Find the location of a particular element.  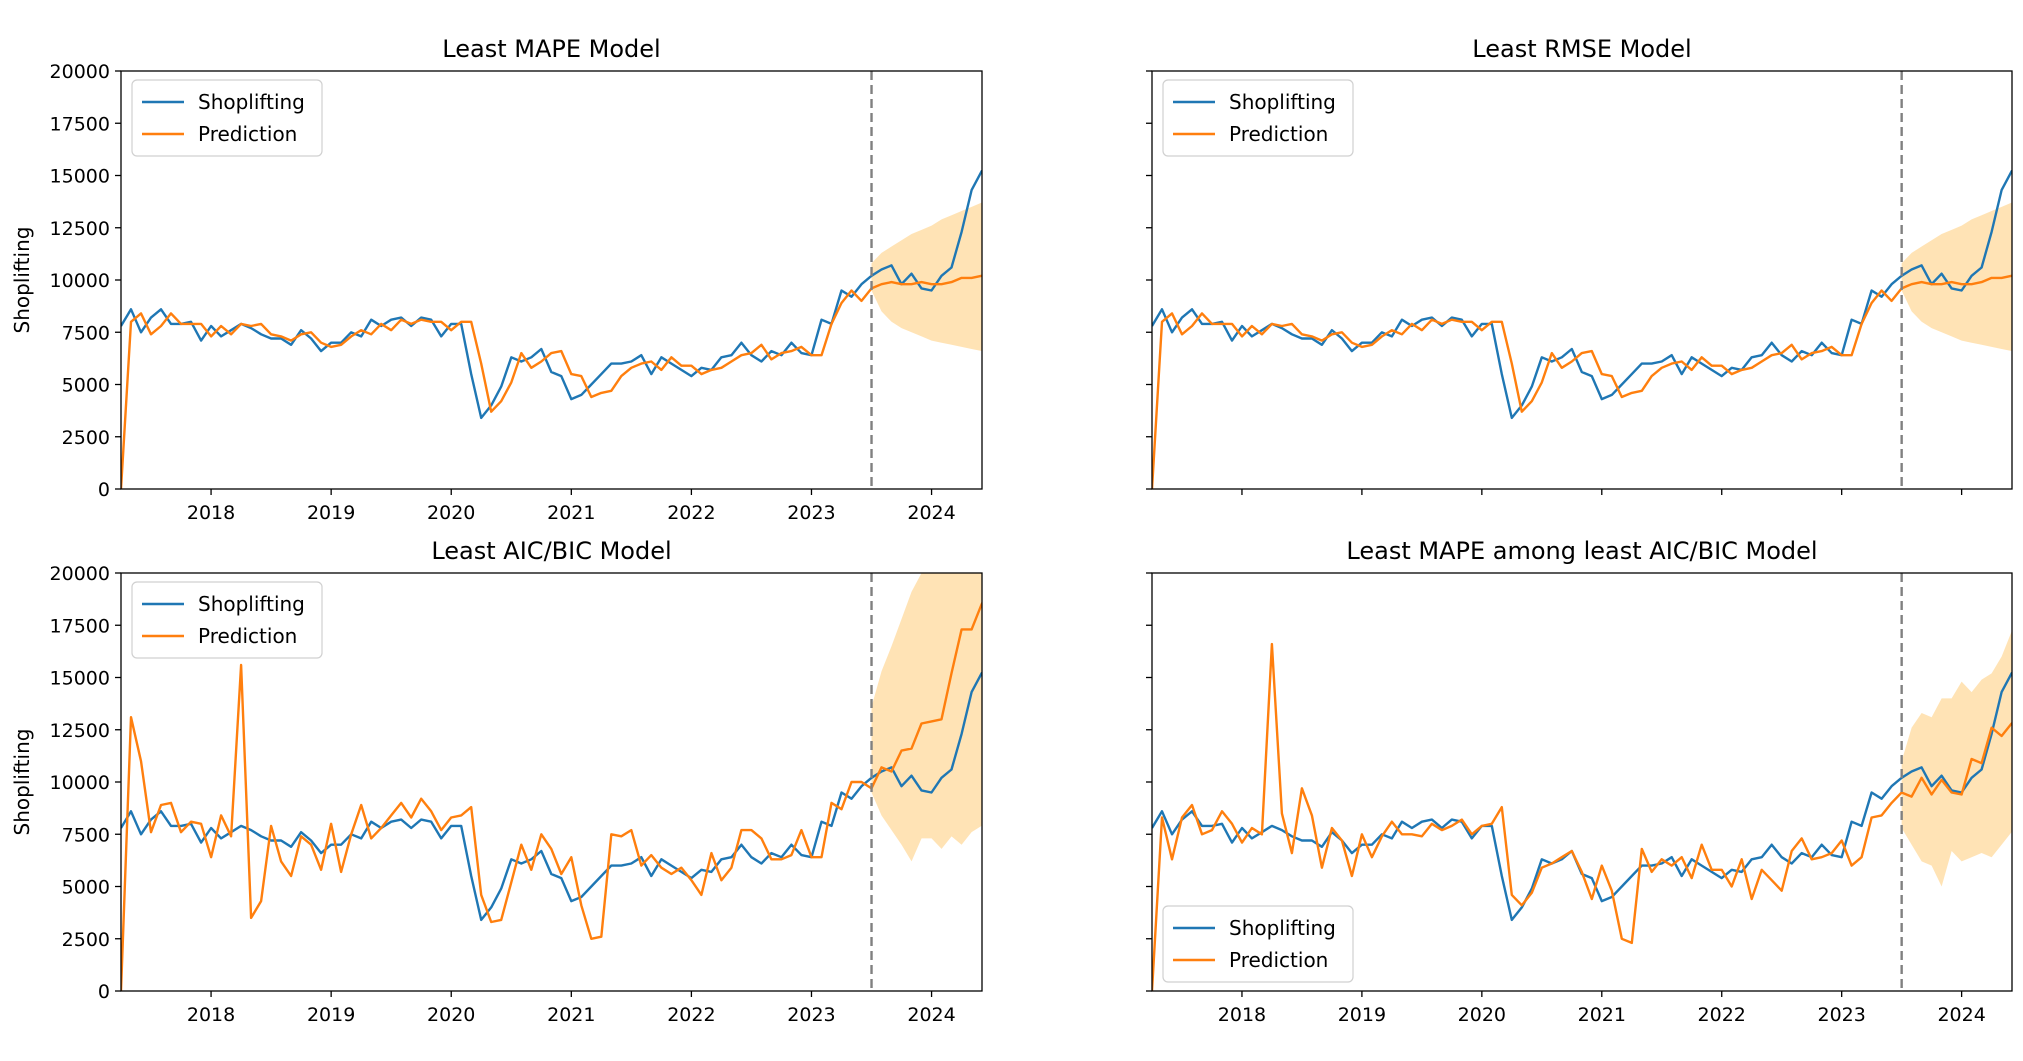

chart-title: Least MAPE among least AIC/BIC Model is located at coordinates (1581, 551).